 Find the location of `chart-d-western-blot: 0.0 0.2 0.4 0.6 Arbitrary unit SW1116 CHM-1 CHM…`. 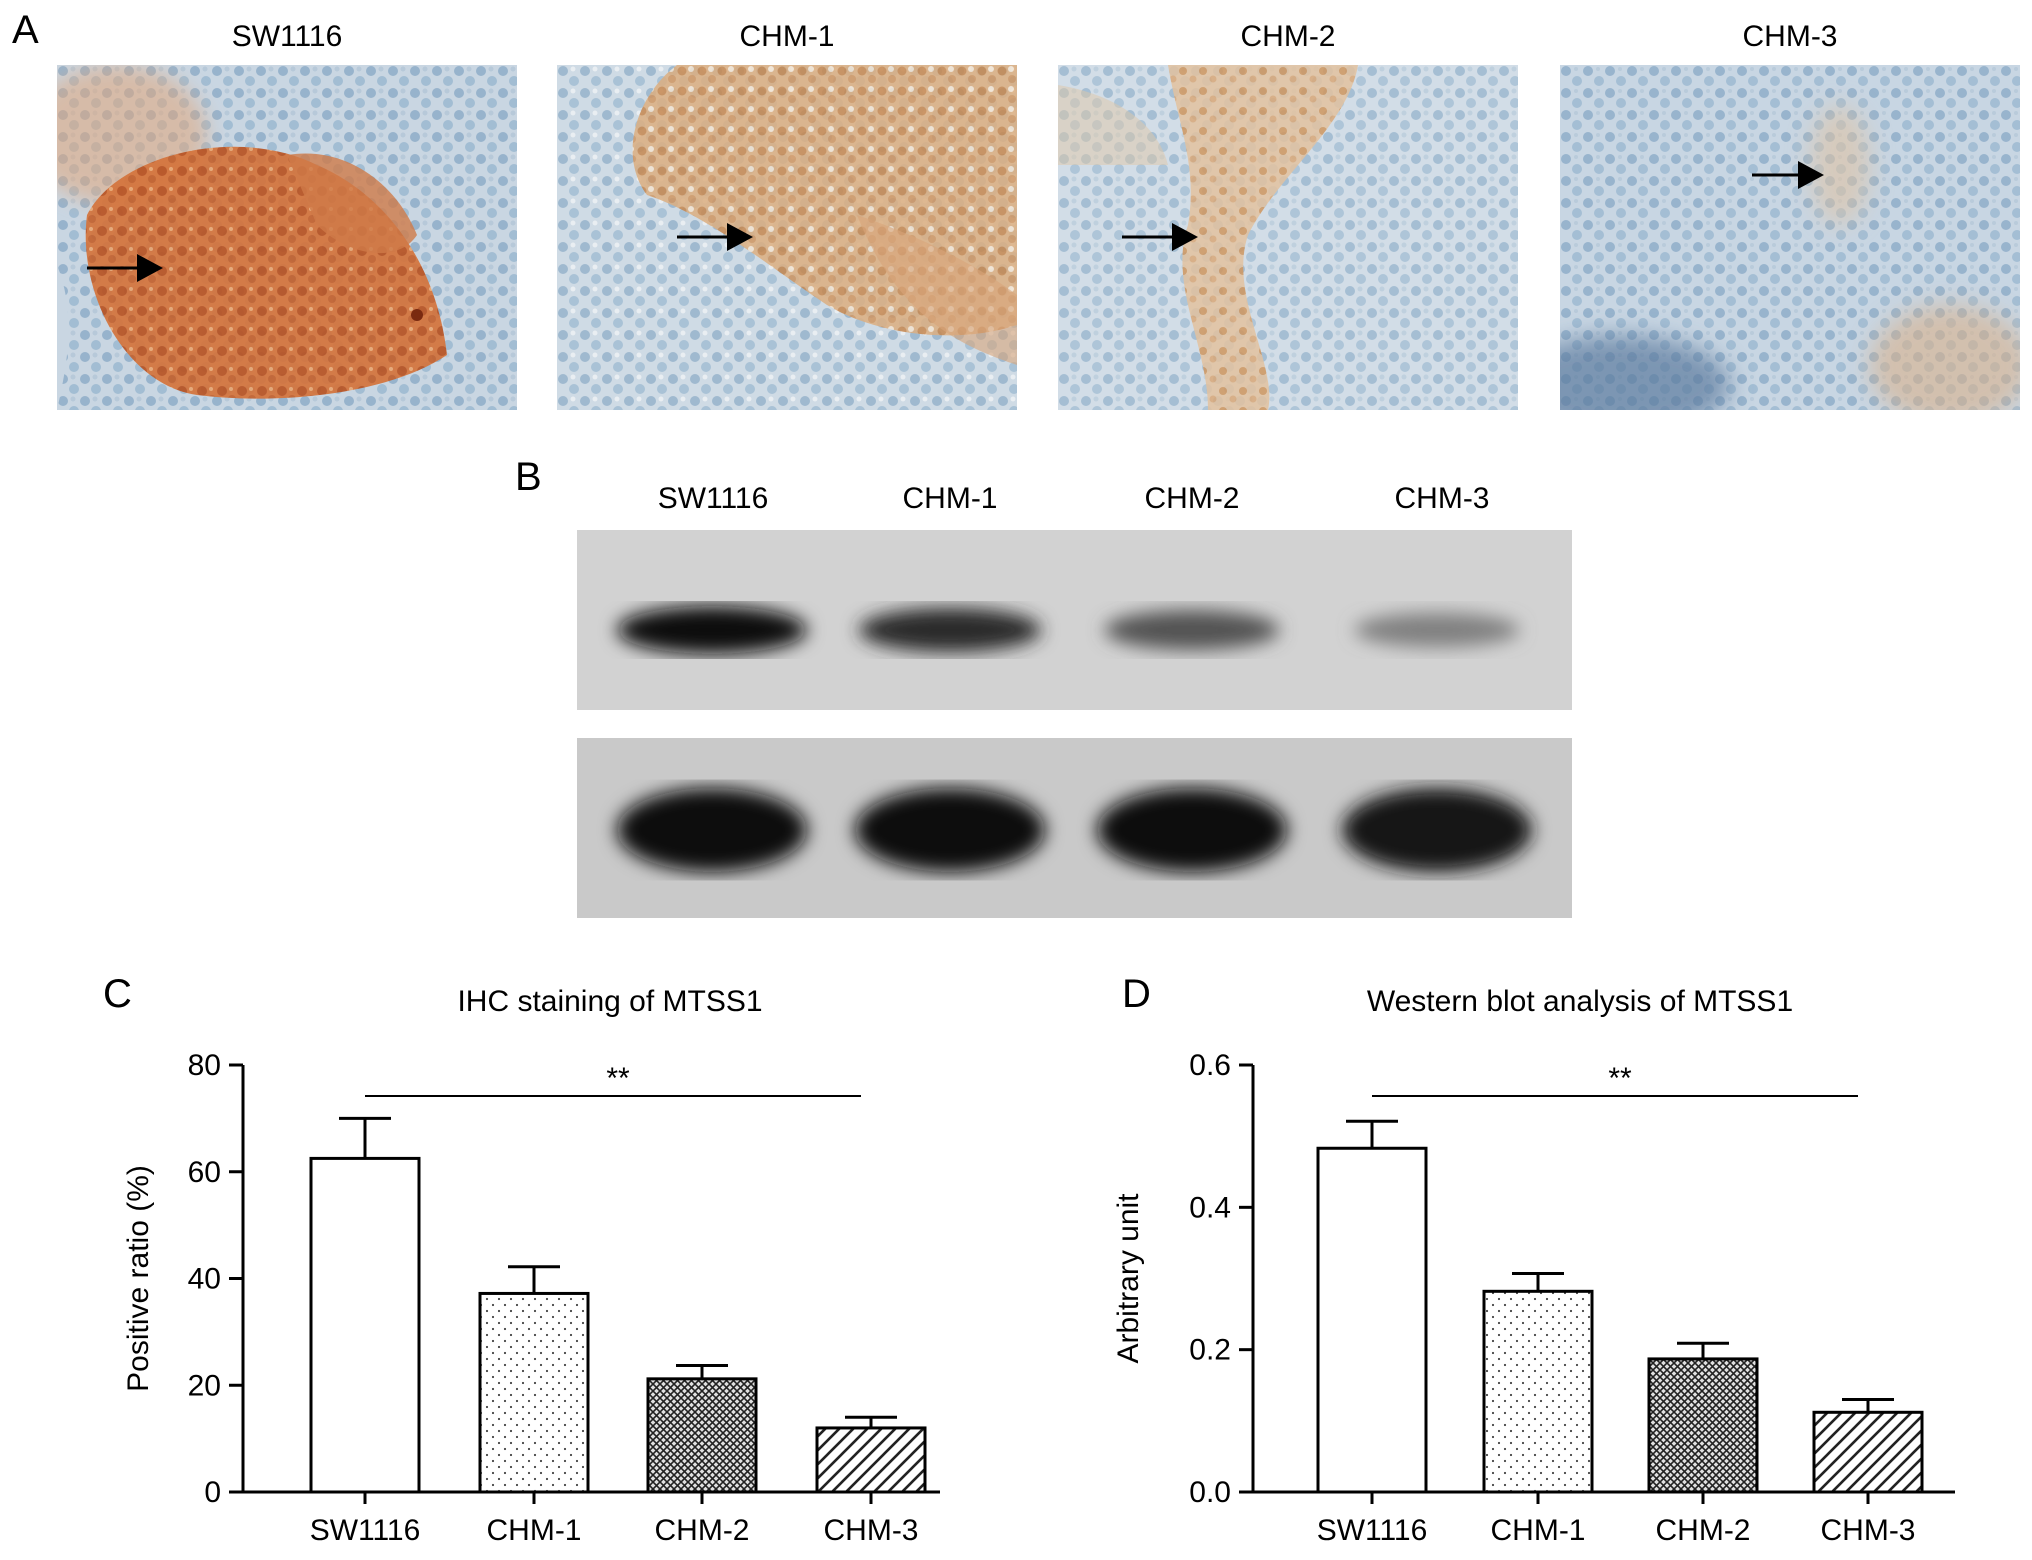

chart-d-western-blot: 0.0 0.2 0.4 0.6 Arbitrary unit SW1116 CHM-1 CHM… is located at coordinates (1533, 1298).